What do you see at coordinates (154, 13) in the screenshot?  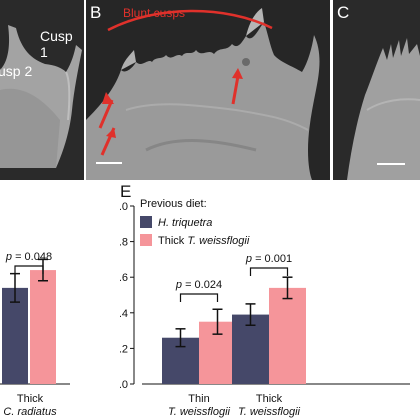 I see `blunt-cusps-label: Blunt cusps` at bounding box center [154, 13].